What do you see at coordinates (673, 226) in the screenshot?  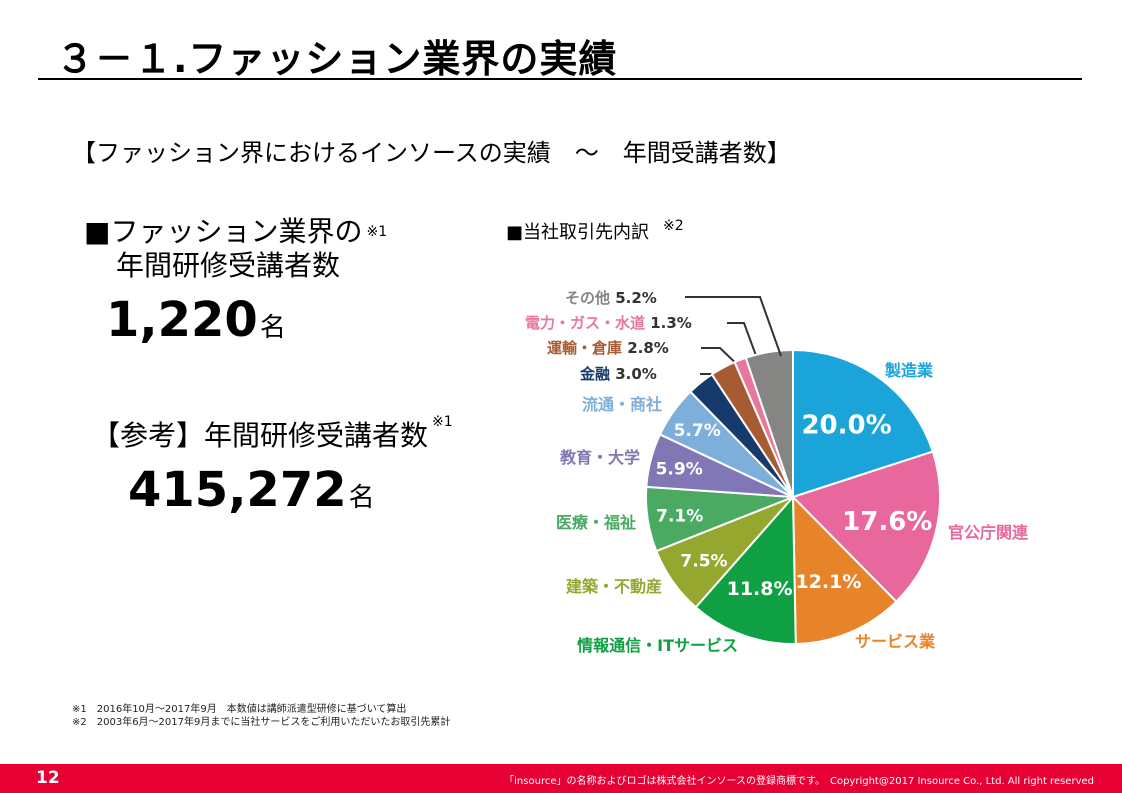 I see `footnote-mark-2: ※2` at bounding box center [673, 226].